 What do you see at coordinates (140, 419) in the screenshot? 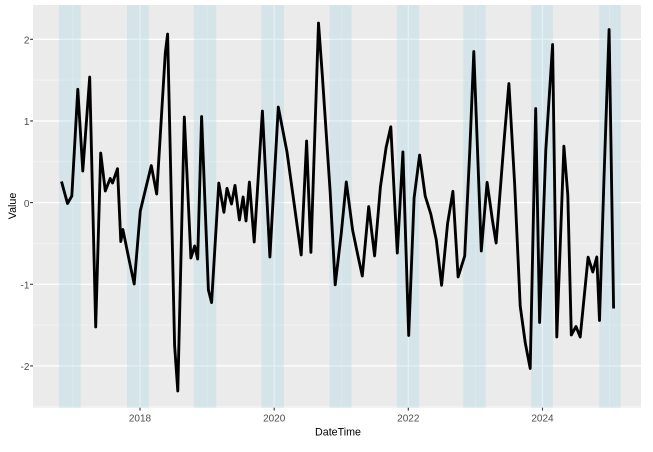
I see `svg-text: 2018` at bounding box center [140, 419].